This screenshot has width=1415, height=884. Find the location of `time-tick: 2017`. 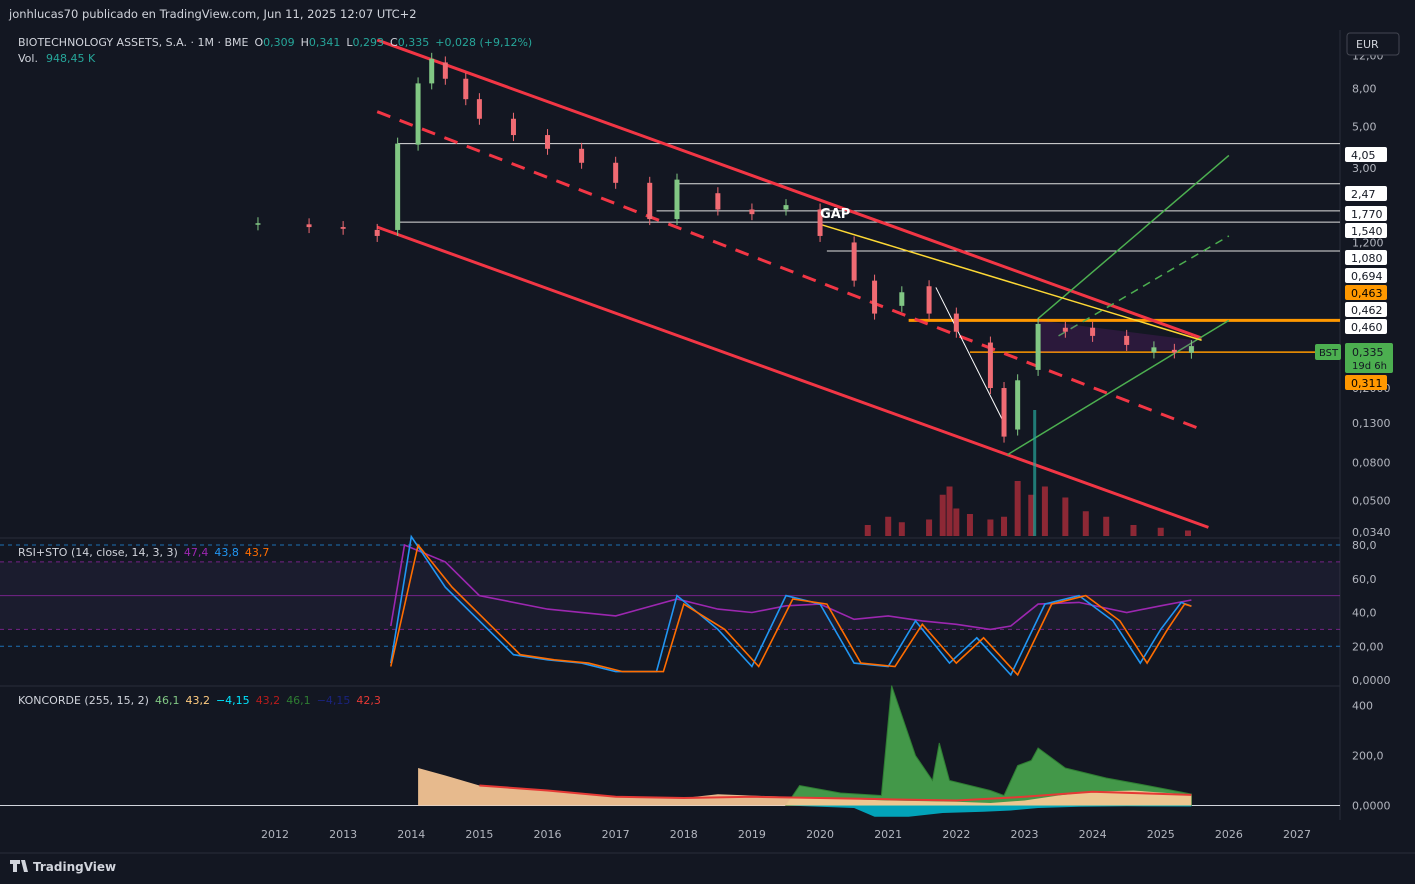

time-tick: 2017 is located at coordinates (616, 834).